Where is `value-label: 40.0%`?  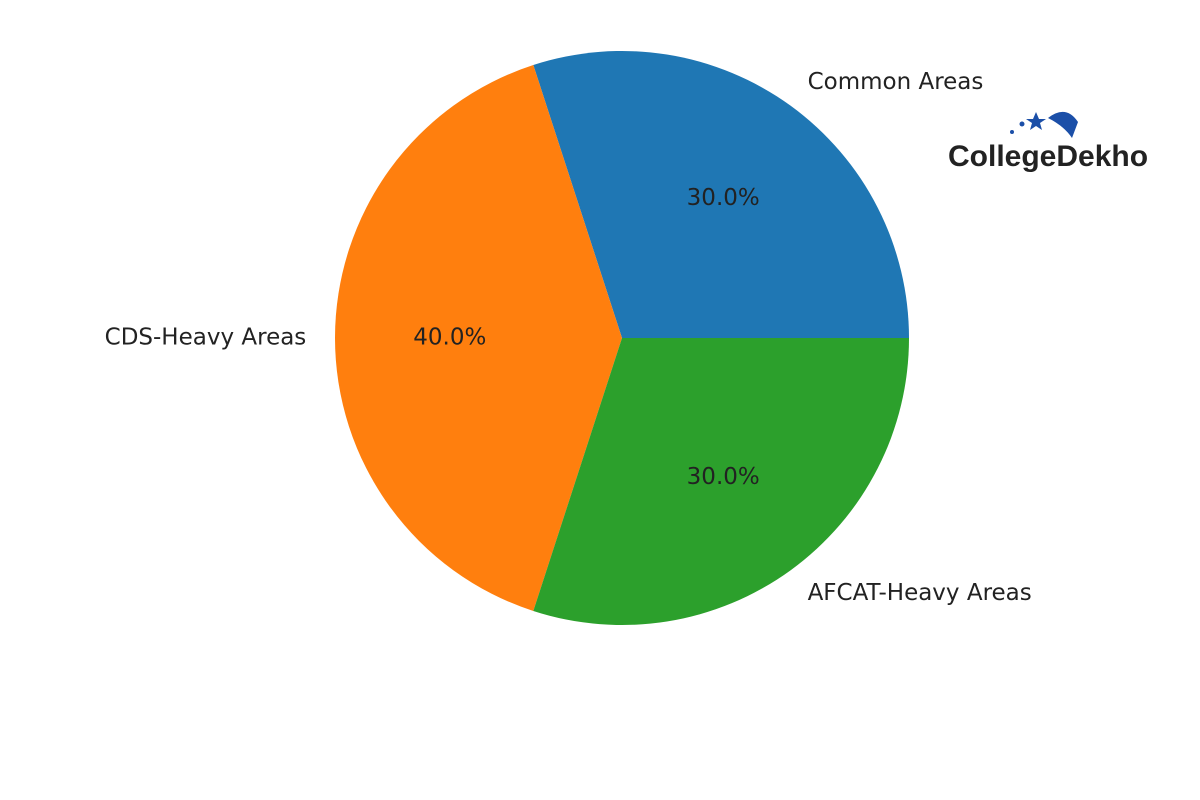 value-label: 40.0% is located at coordinates (449, 338).